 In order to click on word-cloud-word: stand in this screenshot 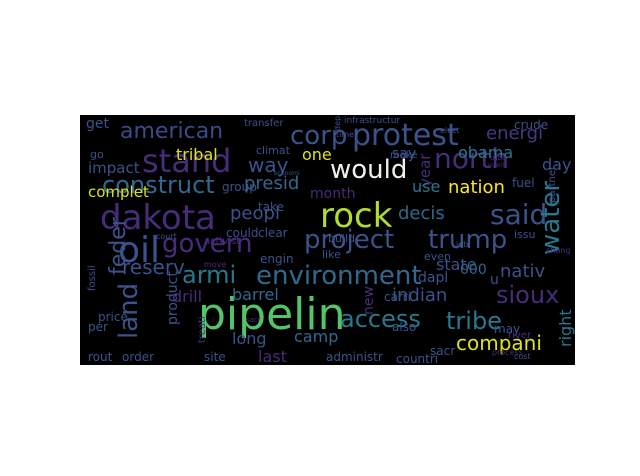, I will do `click(187, 161)`.